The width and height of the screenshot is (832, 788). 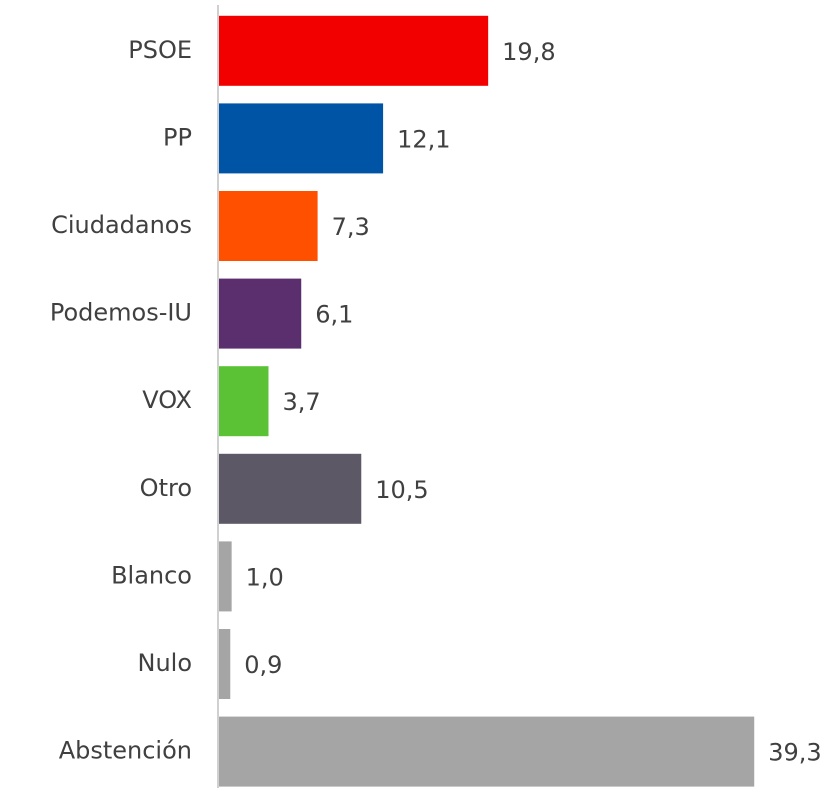 What do you see at coordinates (334, 315) in the screenshot?
I see `data-label: 6,1` at bounding box center [334, 315].